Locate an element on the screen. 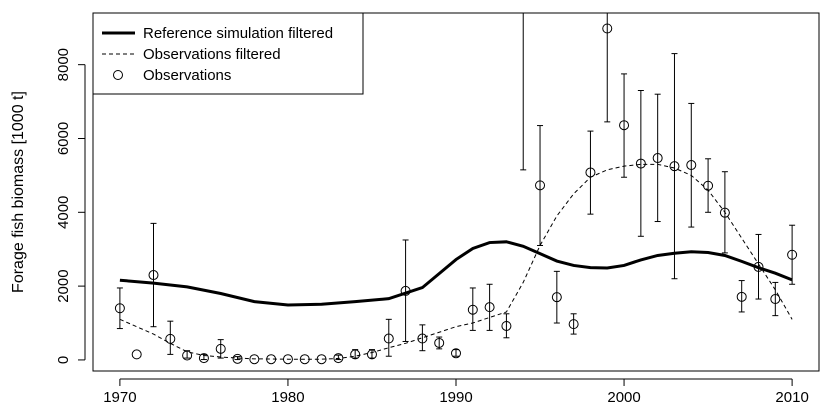 This screenshot has width=830, height=415. observation-point-1973 is located at coordinates (170, 338).